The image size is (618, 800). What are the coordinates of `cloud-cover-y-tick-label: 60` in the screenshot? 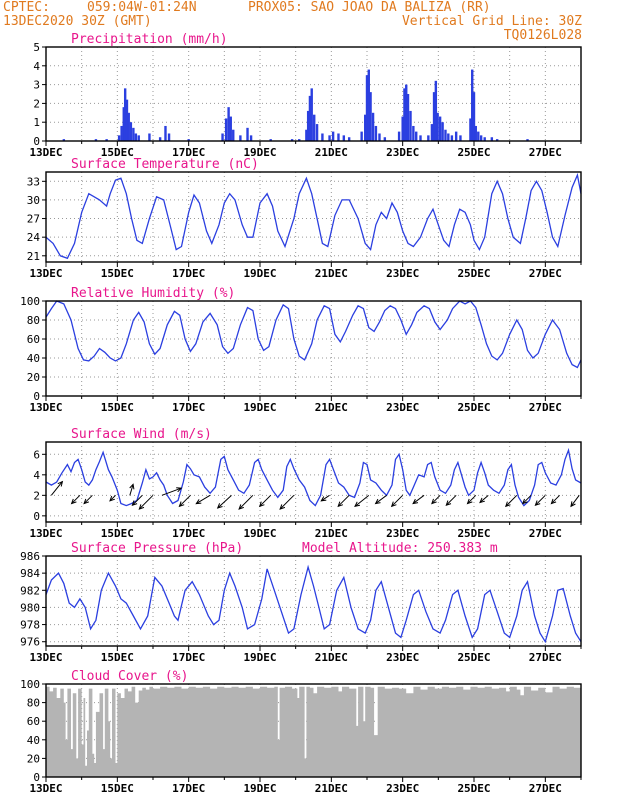 It's located at (33, 721).